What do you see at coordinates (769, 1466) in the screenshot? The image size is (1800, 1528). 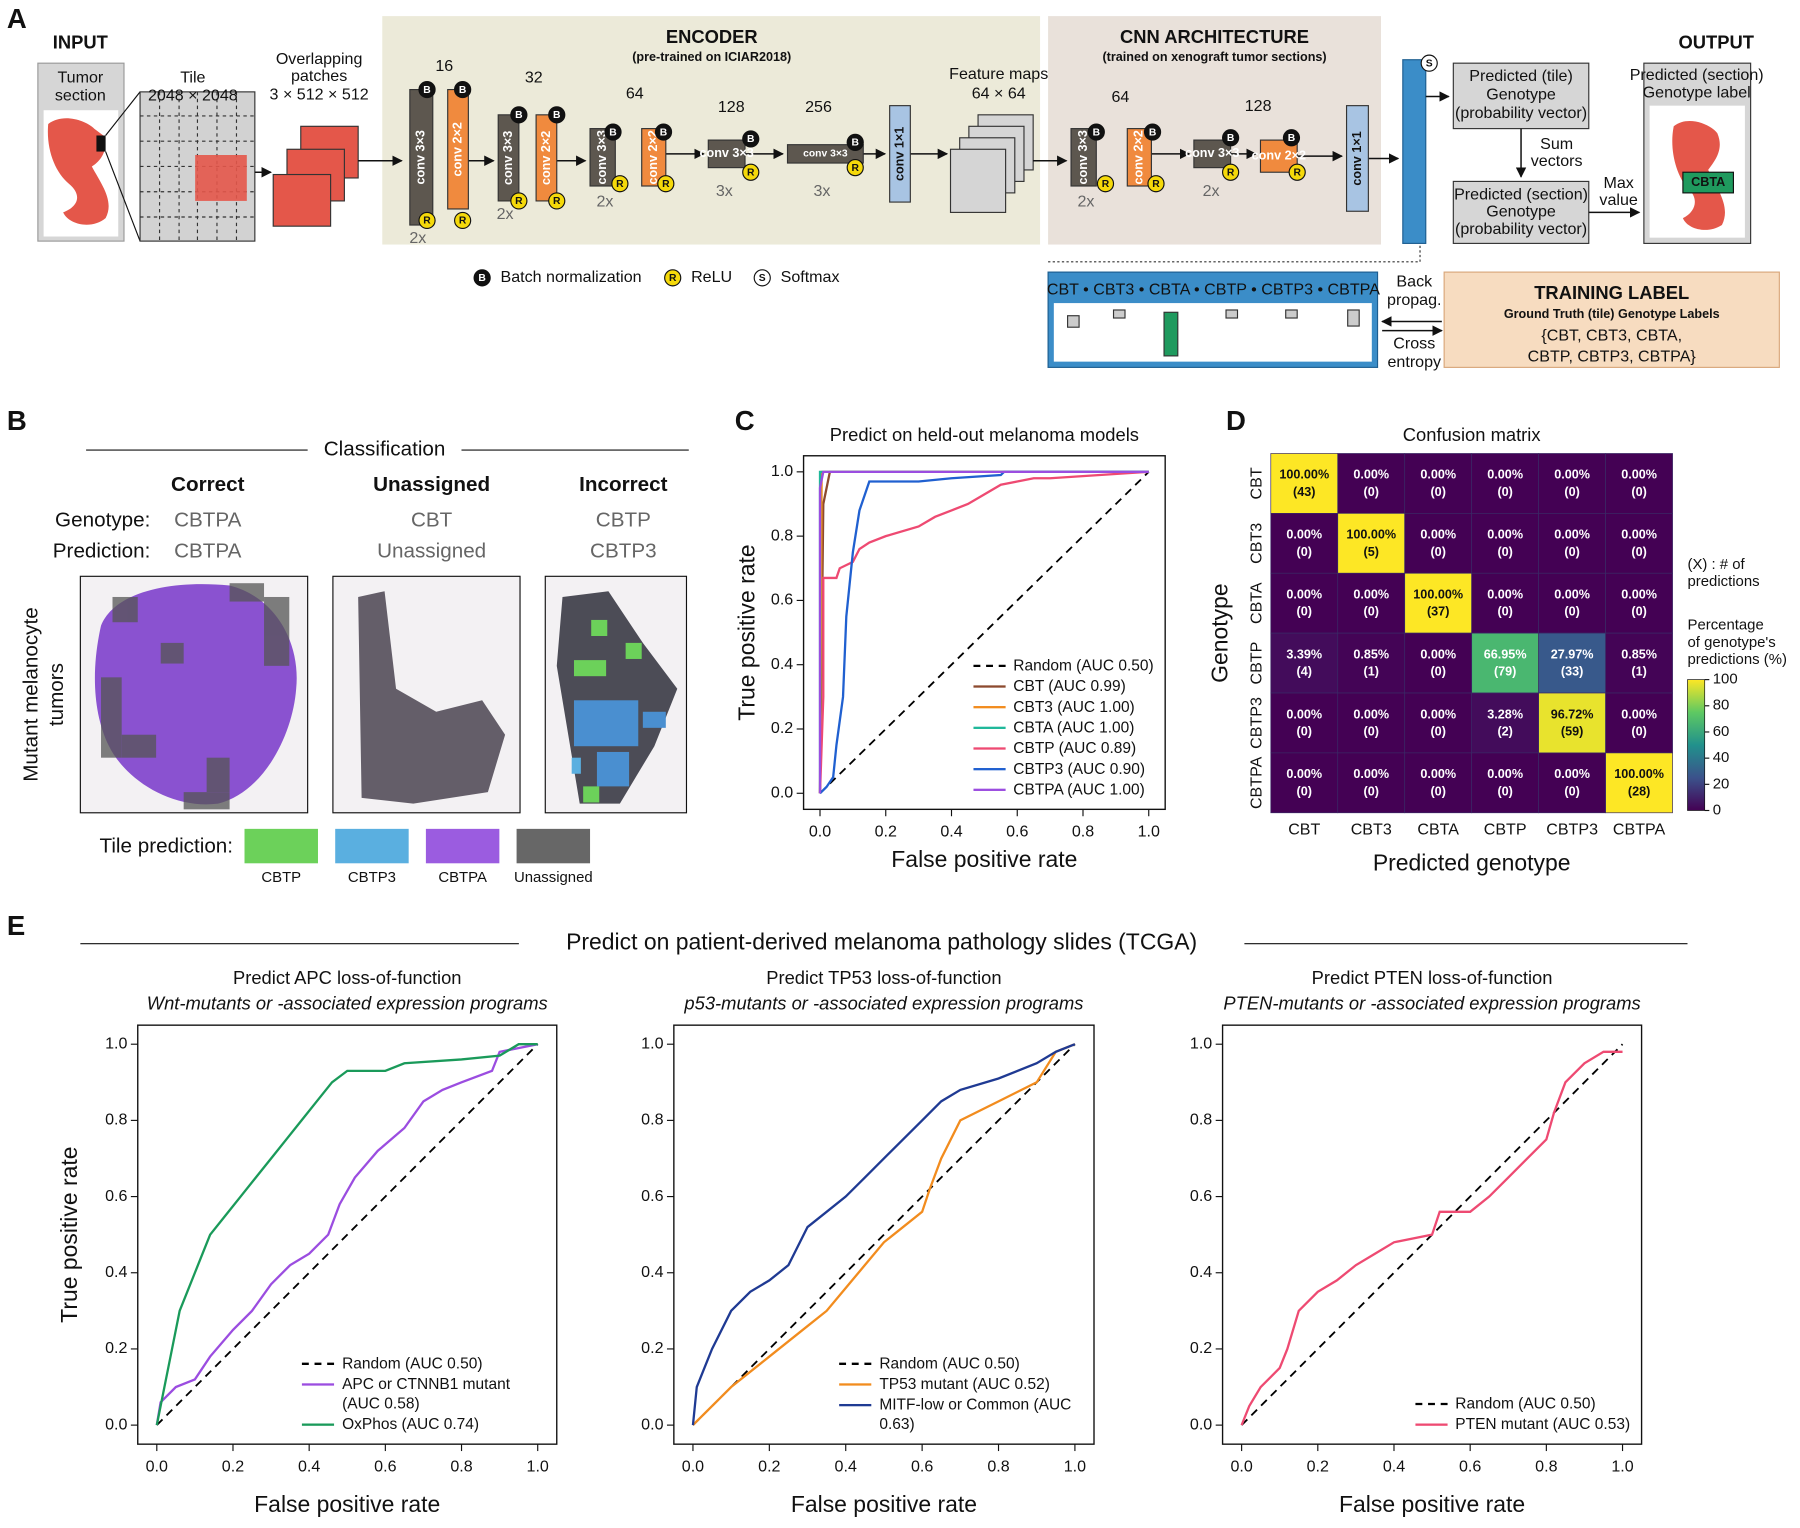 I see `x-tick-label: 0.2` at bounding box center [769, 1466].